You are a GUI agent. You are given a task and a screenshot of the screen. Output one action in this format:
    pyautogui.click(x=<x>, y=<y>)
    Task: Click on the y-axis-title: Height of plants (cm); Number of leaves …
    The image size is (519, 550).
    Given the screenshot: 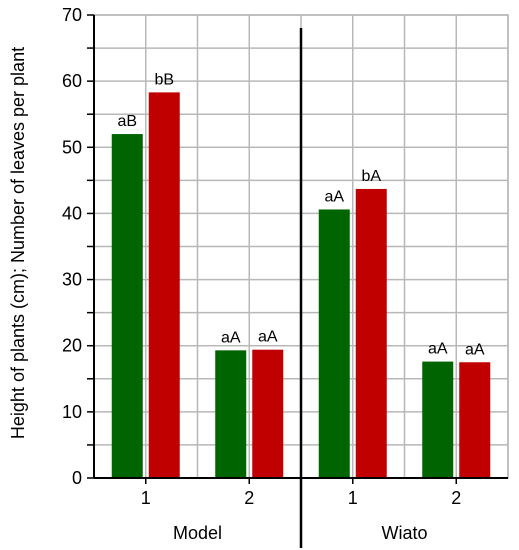 What is the action you would take?
    pyautogui.click(x=18, y=243)
    